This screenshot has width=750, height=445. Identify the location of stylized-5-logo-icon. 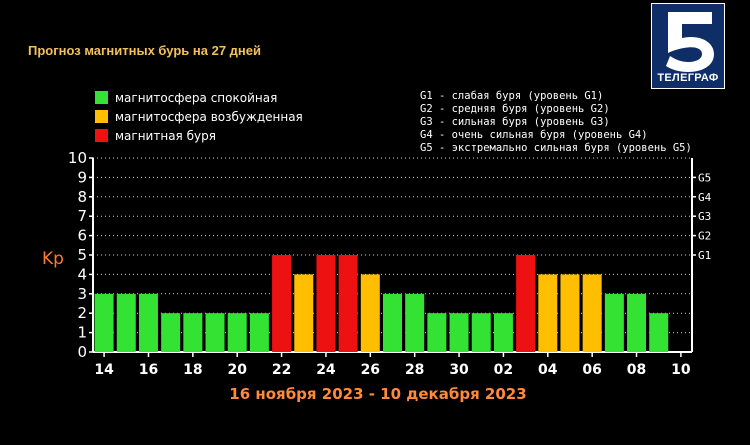
(690, 42).